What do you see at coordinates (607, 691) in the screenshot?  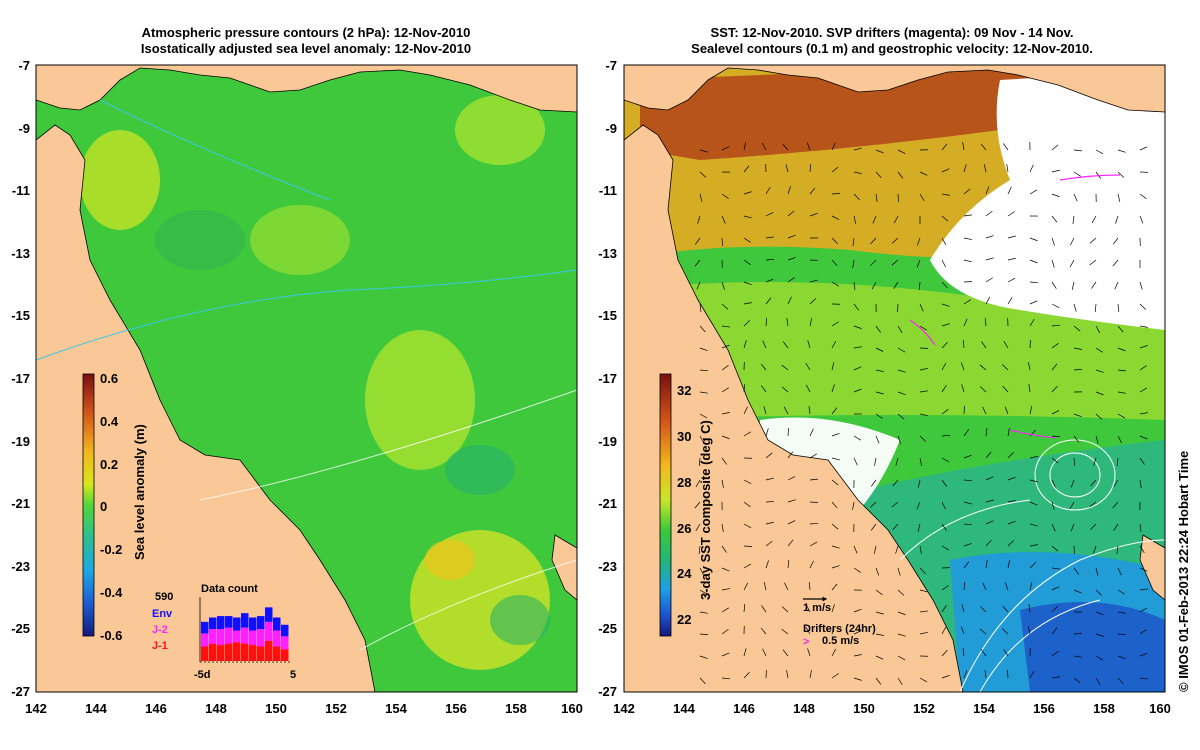 I see `right-y-tick: -27` at bounding box center [607, 691].